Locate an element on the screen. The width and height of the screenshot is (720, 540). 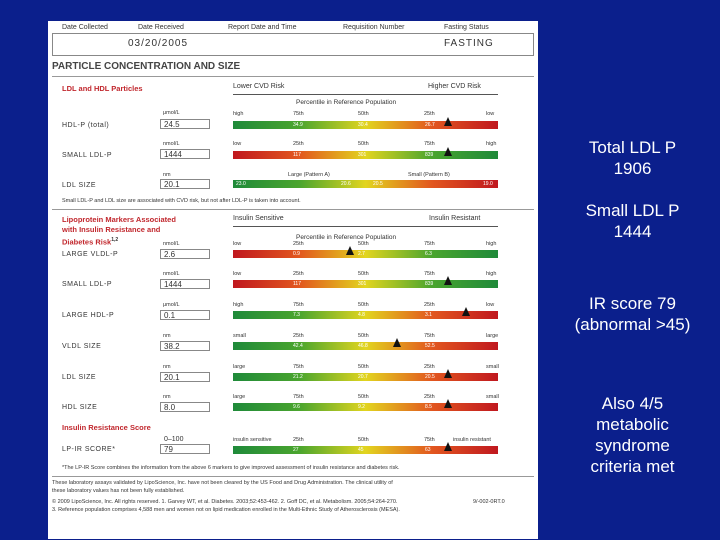
side-note-line: Total LDL P is located at coordinates (632, 147).